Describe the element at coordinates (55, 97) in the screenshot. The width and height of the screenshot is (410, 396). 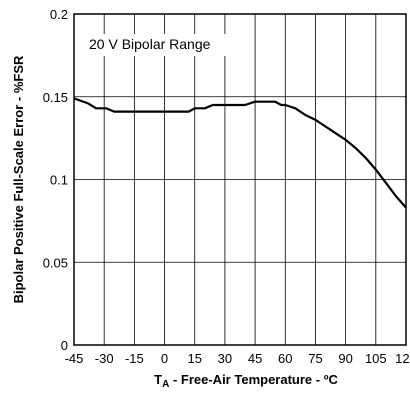
I see `y-tick-label: 0.15` at that location.